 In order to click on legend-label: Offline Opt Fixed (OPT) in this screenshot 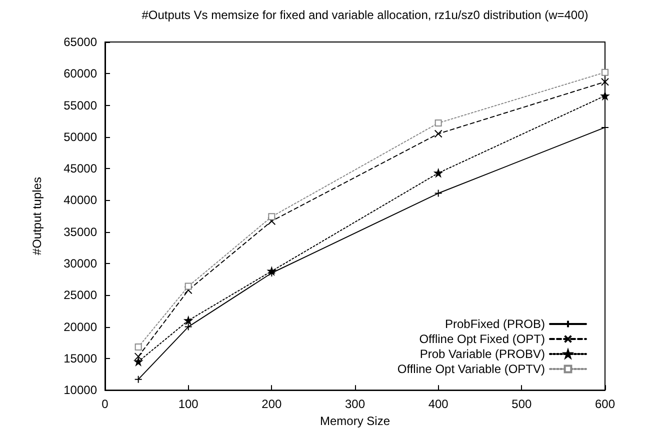, I will do `click(482, 339)`.